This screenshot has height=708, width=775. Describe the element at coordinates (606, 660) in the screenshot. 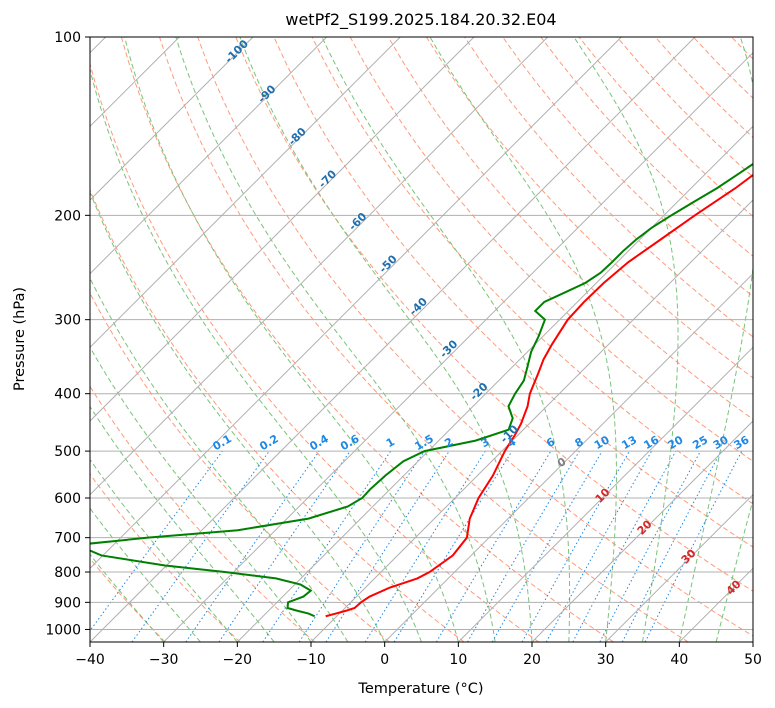

I see `x-tick-label: 30` at that location.